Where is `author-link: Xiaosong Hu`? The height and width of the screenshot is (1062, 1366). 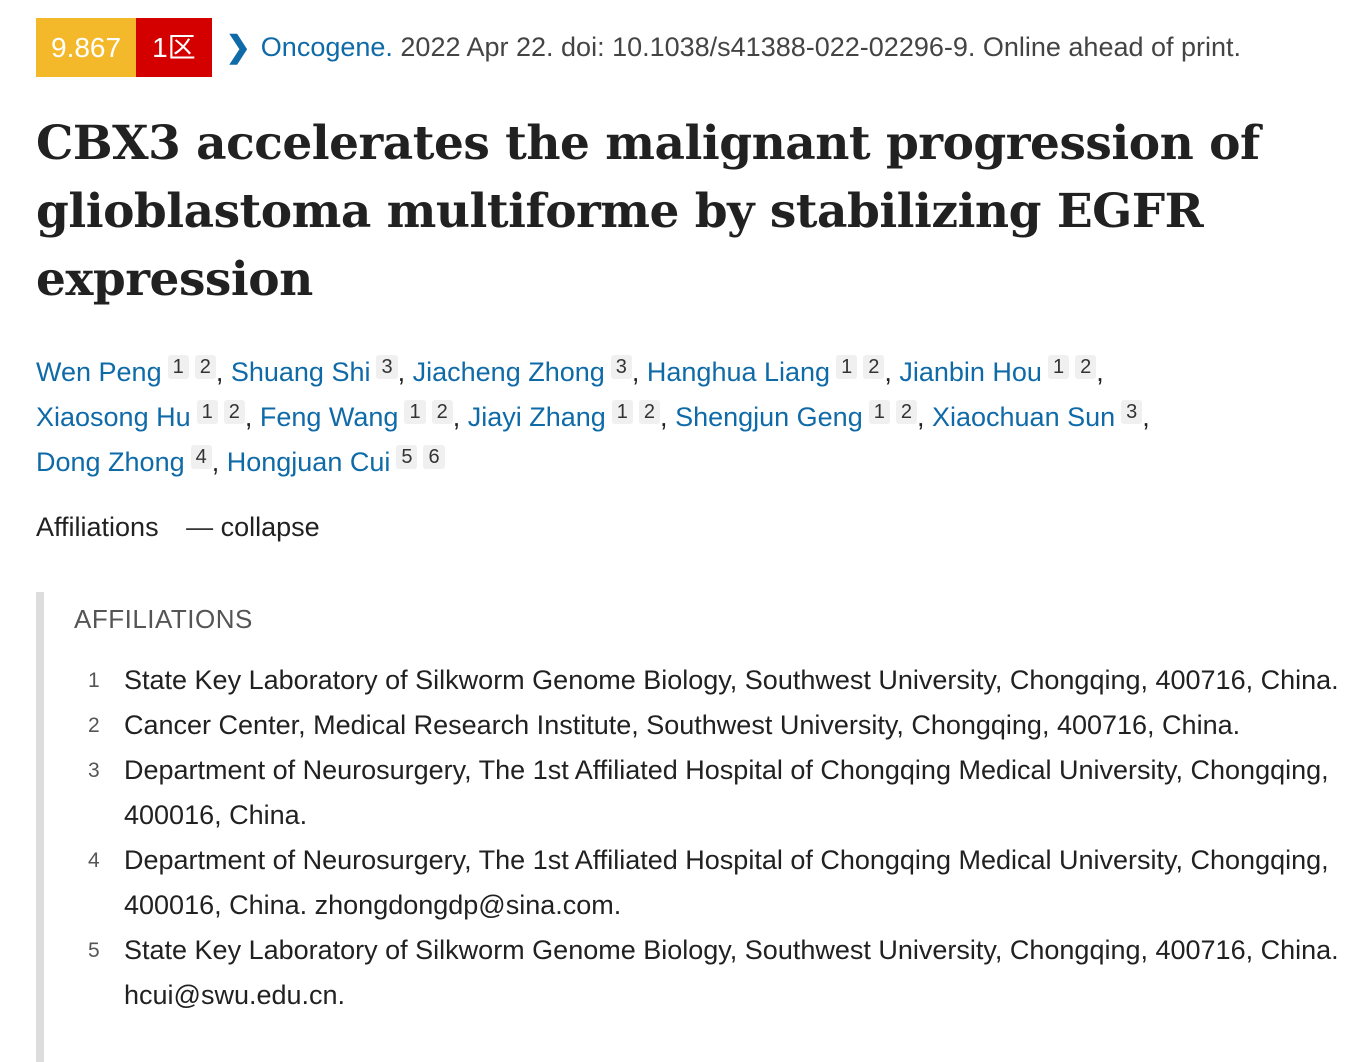
author-link: Xiaosong Hu is located at coordinates (113, 417).